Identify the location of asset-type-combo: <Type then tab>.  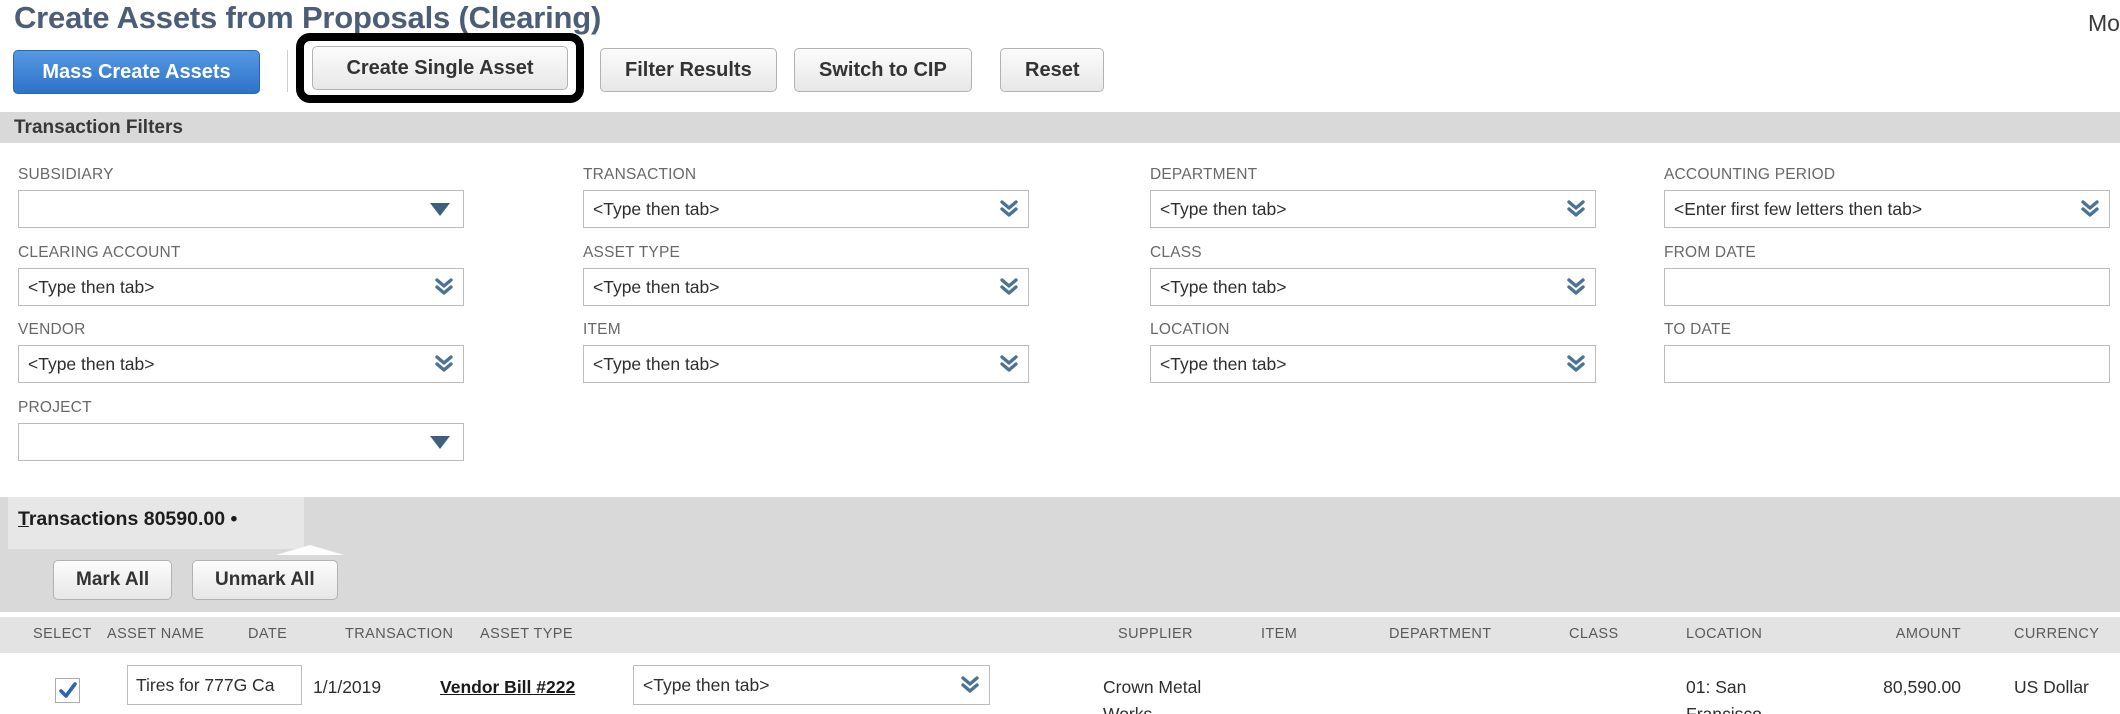
(806, 287).